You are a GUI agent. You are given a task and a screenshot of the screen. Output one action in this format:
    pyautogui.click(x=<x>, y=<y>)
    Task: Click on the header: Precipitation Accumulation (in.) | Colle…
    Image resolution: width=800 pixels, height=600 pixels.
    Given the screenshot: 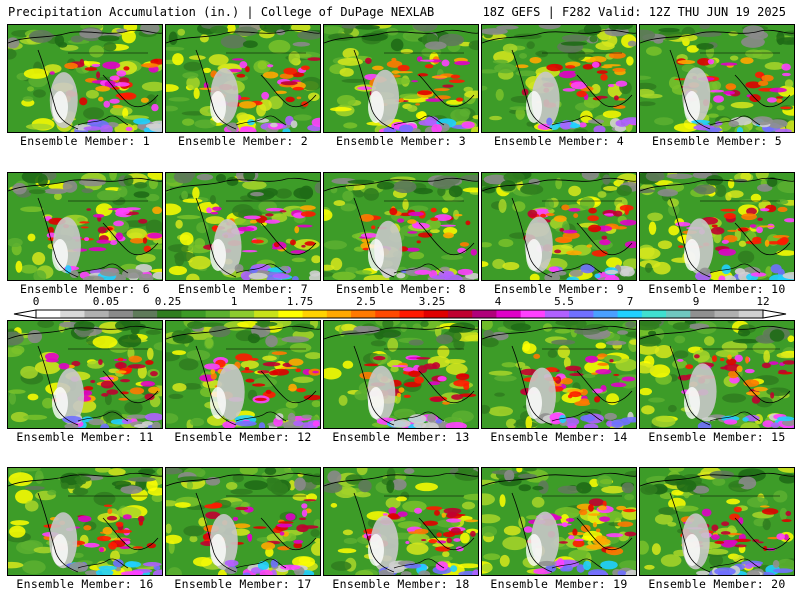 What is the action you would take?
    pyautogui.click(x=400, y=12)
    